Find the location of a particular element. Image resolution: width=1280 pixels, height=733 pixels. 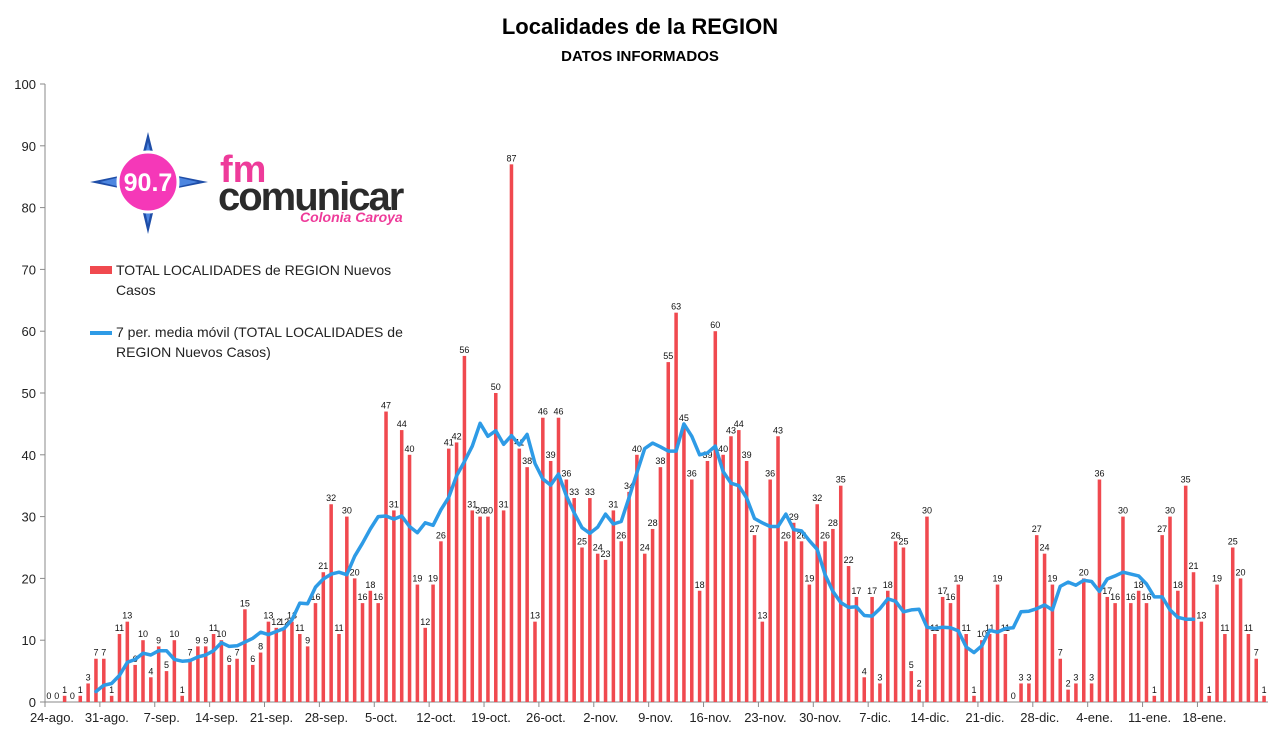

legend-swatch-bars is located at coordinates (101, 270).